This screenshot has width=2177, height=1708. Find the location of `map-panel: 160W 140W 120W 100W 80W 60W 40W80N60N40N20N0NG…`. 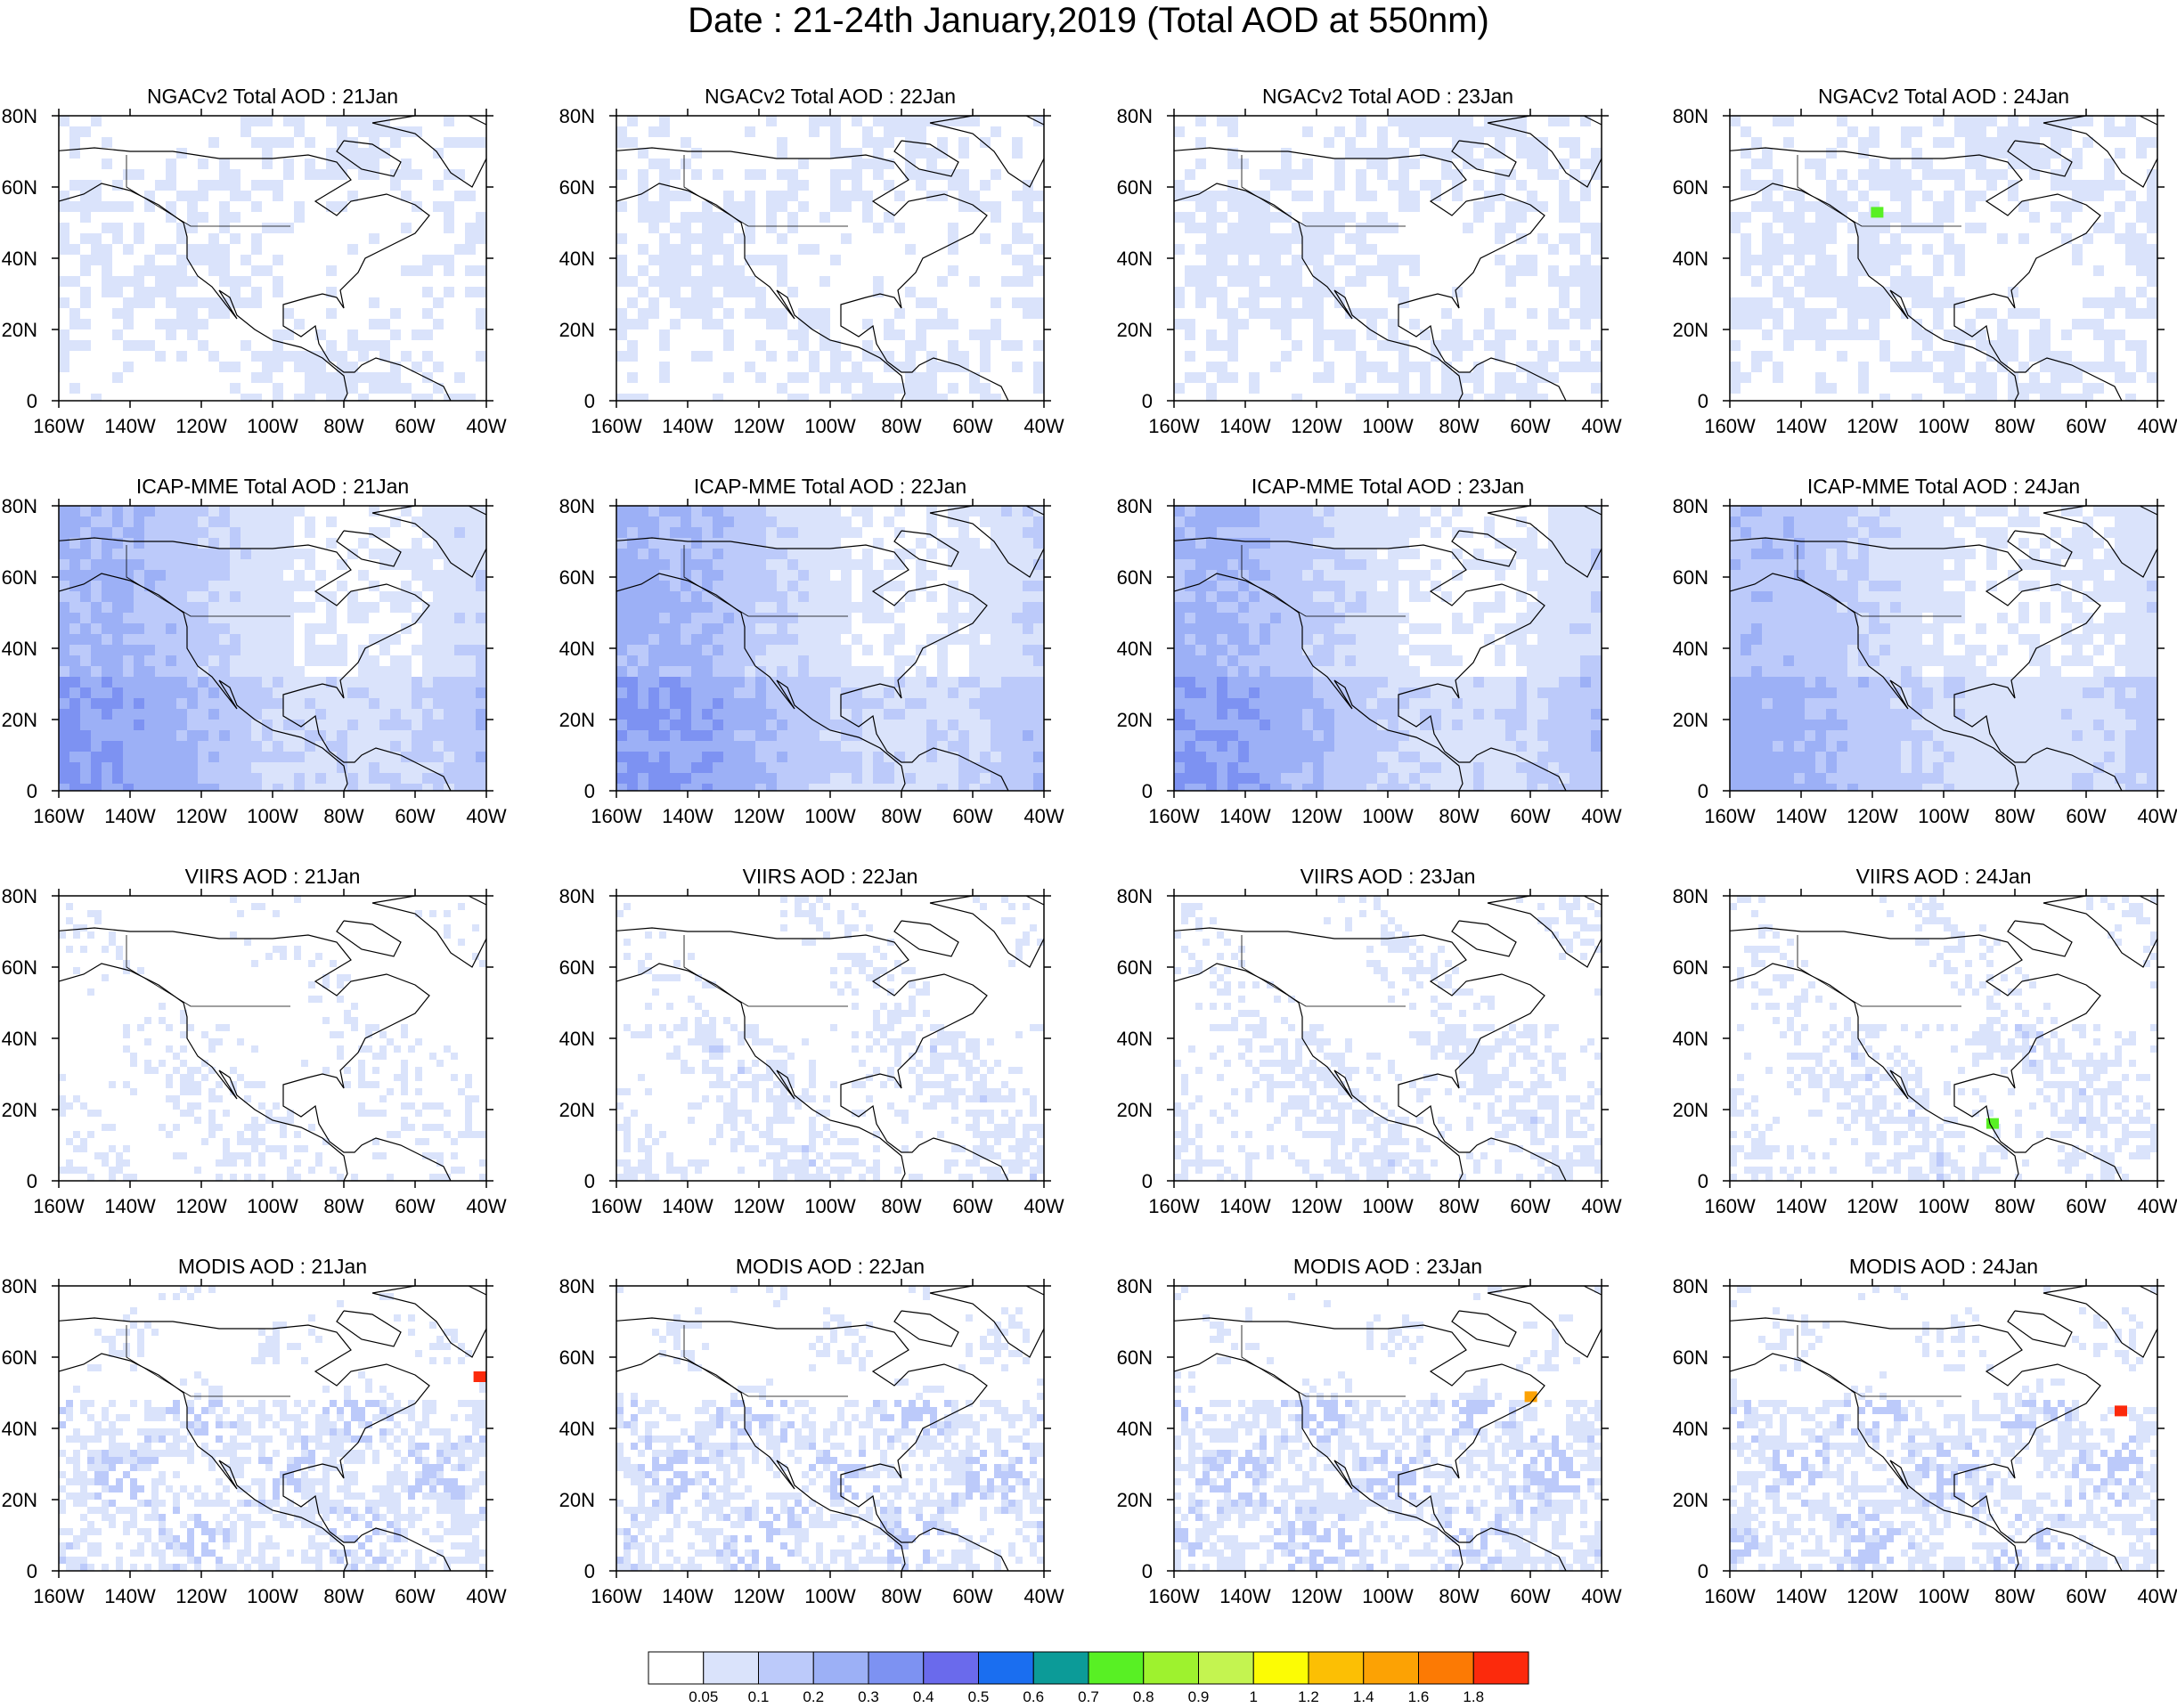

map-panel: 160W 140W 120W 100W 80W 60W 40W80N60N40N20N0NG… is located at coordinates (1925, 261).